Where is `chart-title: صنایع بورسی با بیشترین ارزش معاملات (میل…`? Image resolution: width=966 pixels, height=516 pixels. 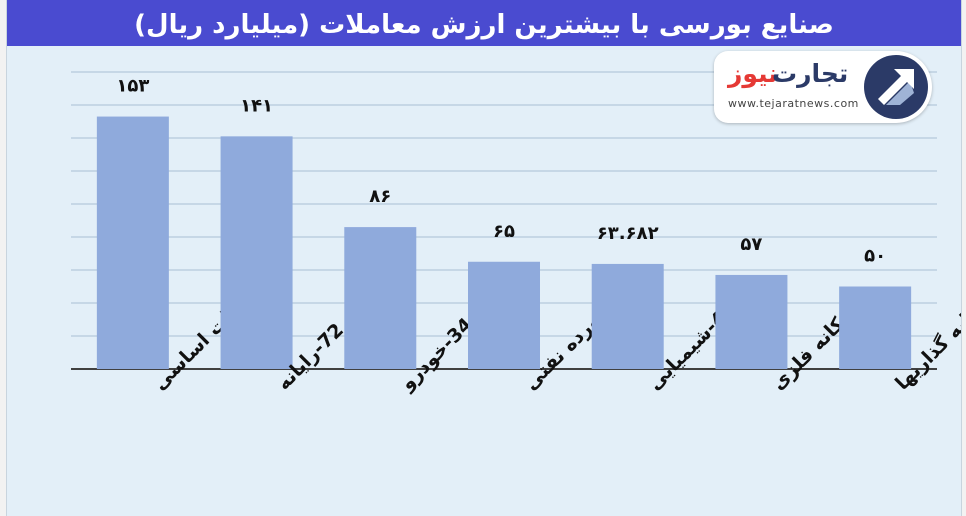
chart-title: صنایع بورسی با بیشترین ارزش معاملات (میل… is located at coordinates (484, 25).